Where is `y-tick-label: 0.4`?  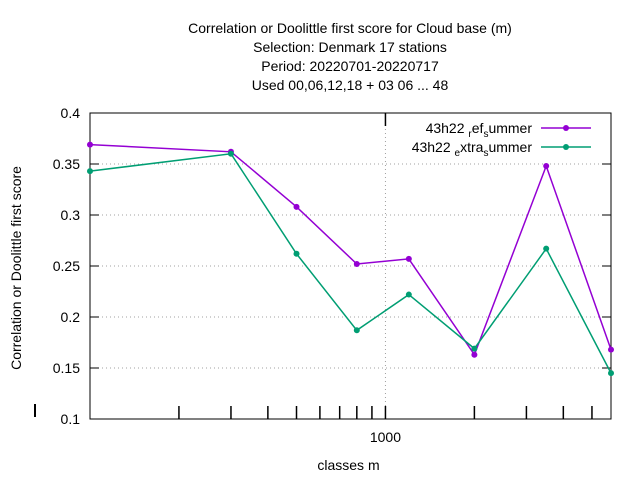
y-tick-label: 0.4 is located at coordinates (71, 113).